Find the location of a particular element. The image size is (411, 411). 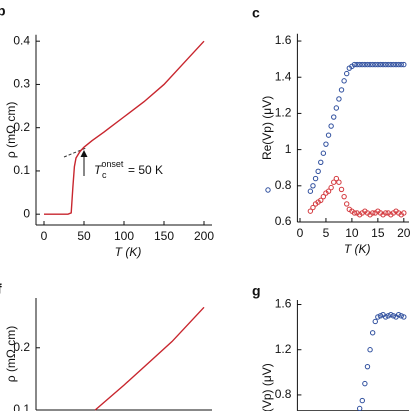

panel-label: b is located at coordinates (3, 11).